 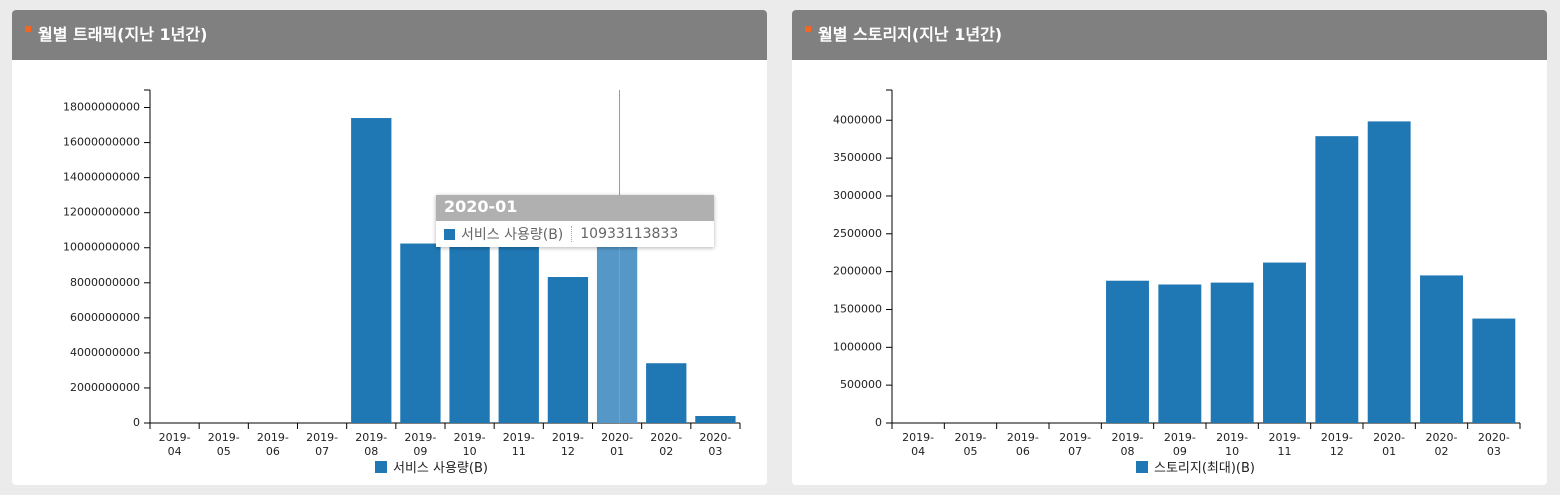 I want to click on tooltip-series: 서비스 사용량(B), so click(x=503, y=234).